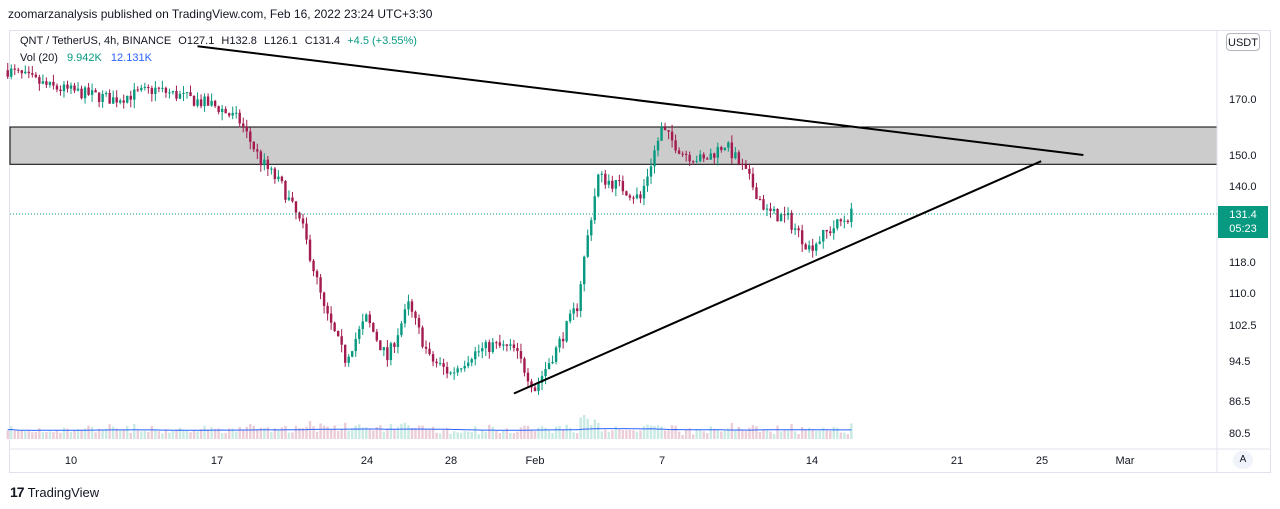 This screenshot has width=1280, height=509. Describe the element at coordinates (1243, 42) in the screenshot. I see `currency-button: USDT` at that location.